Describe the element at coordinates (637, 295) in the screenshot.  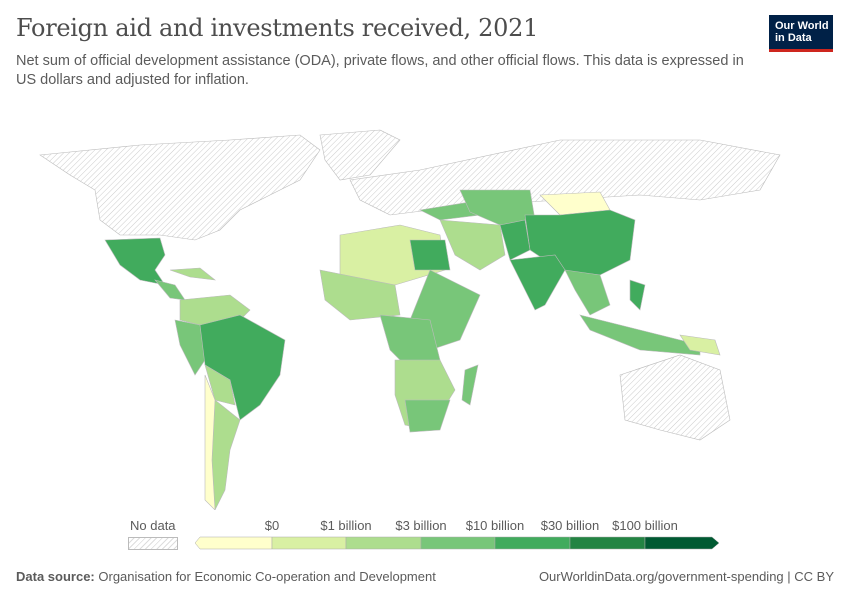
I see `country-philippines` at that location.